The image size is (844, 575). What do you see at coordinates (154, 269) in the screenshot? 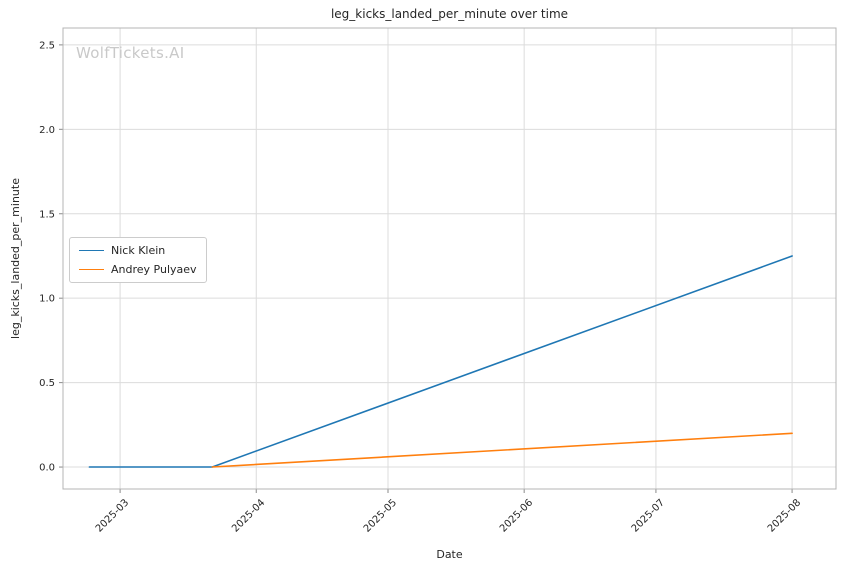
I see `legend-label: Andrey Pulyaev` at bounding box center [154, 269].